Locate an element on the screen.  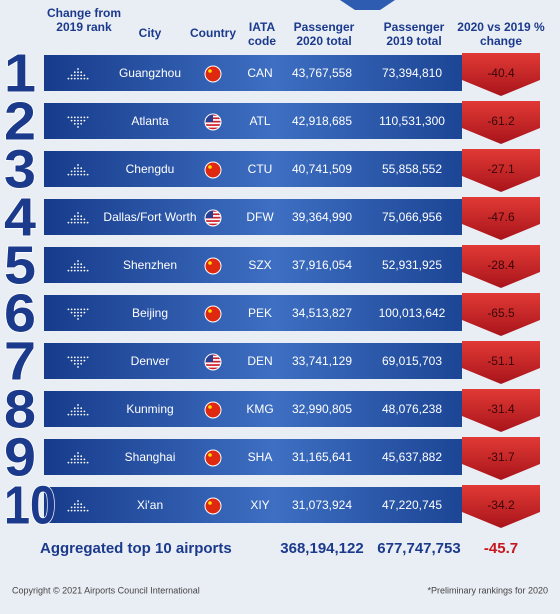
passengers-2020: 42,918,685 is located at coordinates (322, 121).